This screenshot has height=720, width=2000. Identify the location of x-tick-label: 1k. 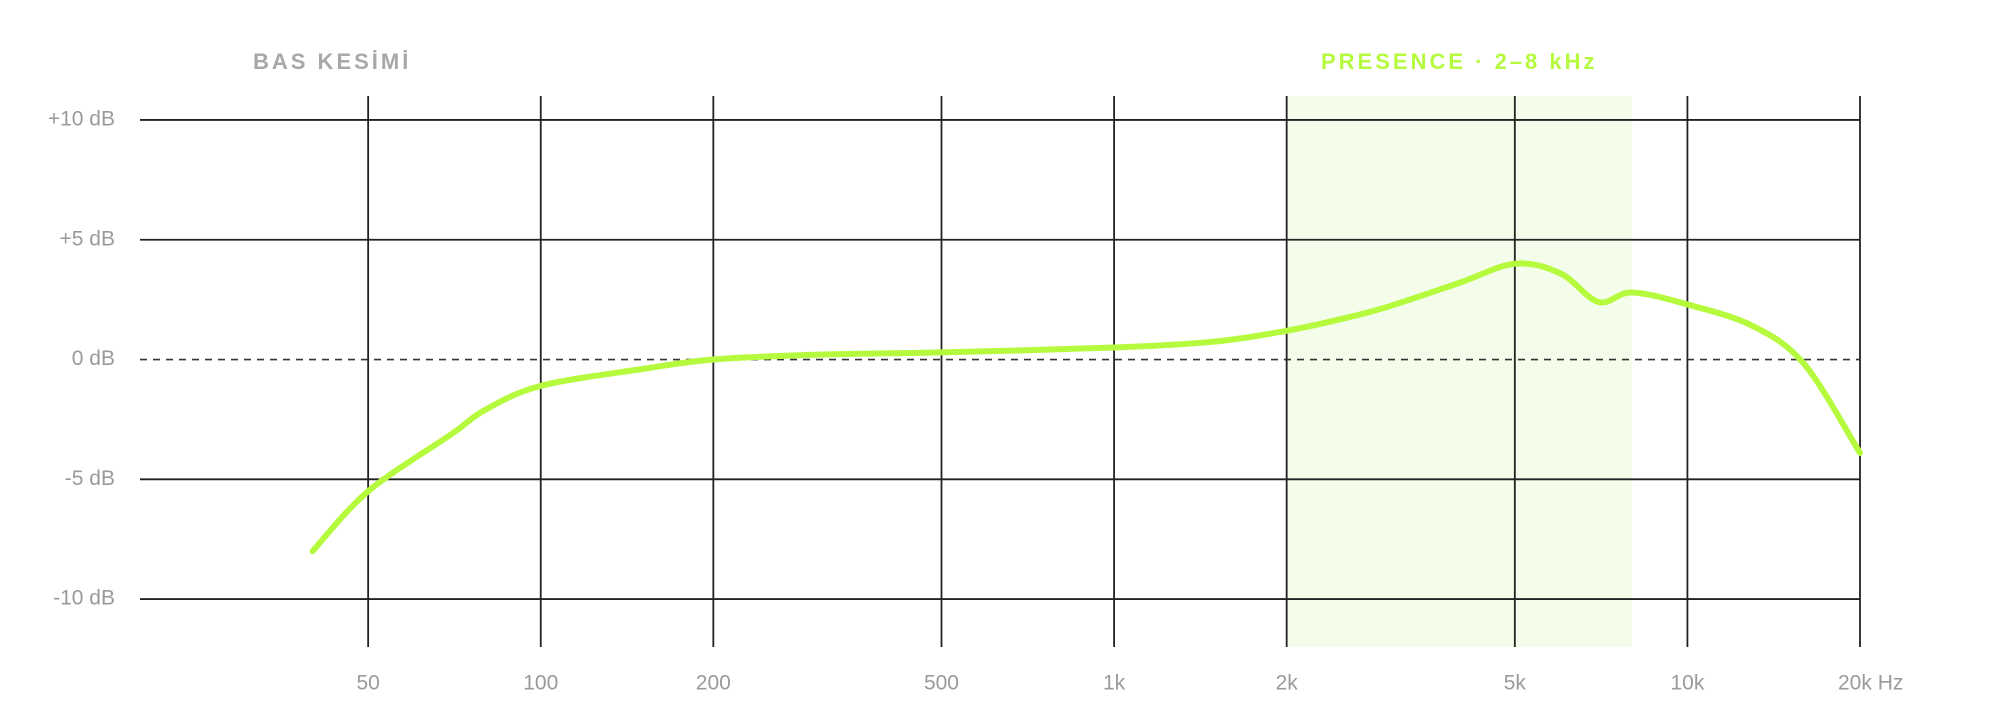
(1114, 683).